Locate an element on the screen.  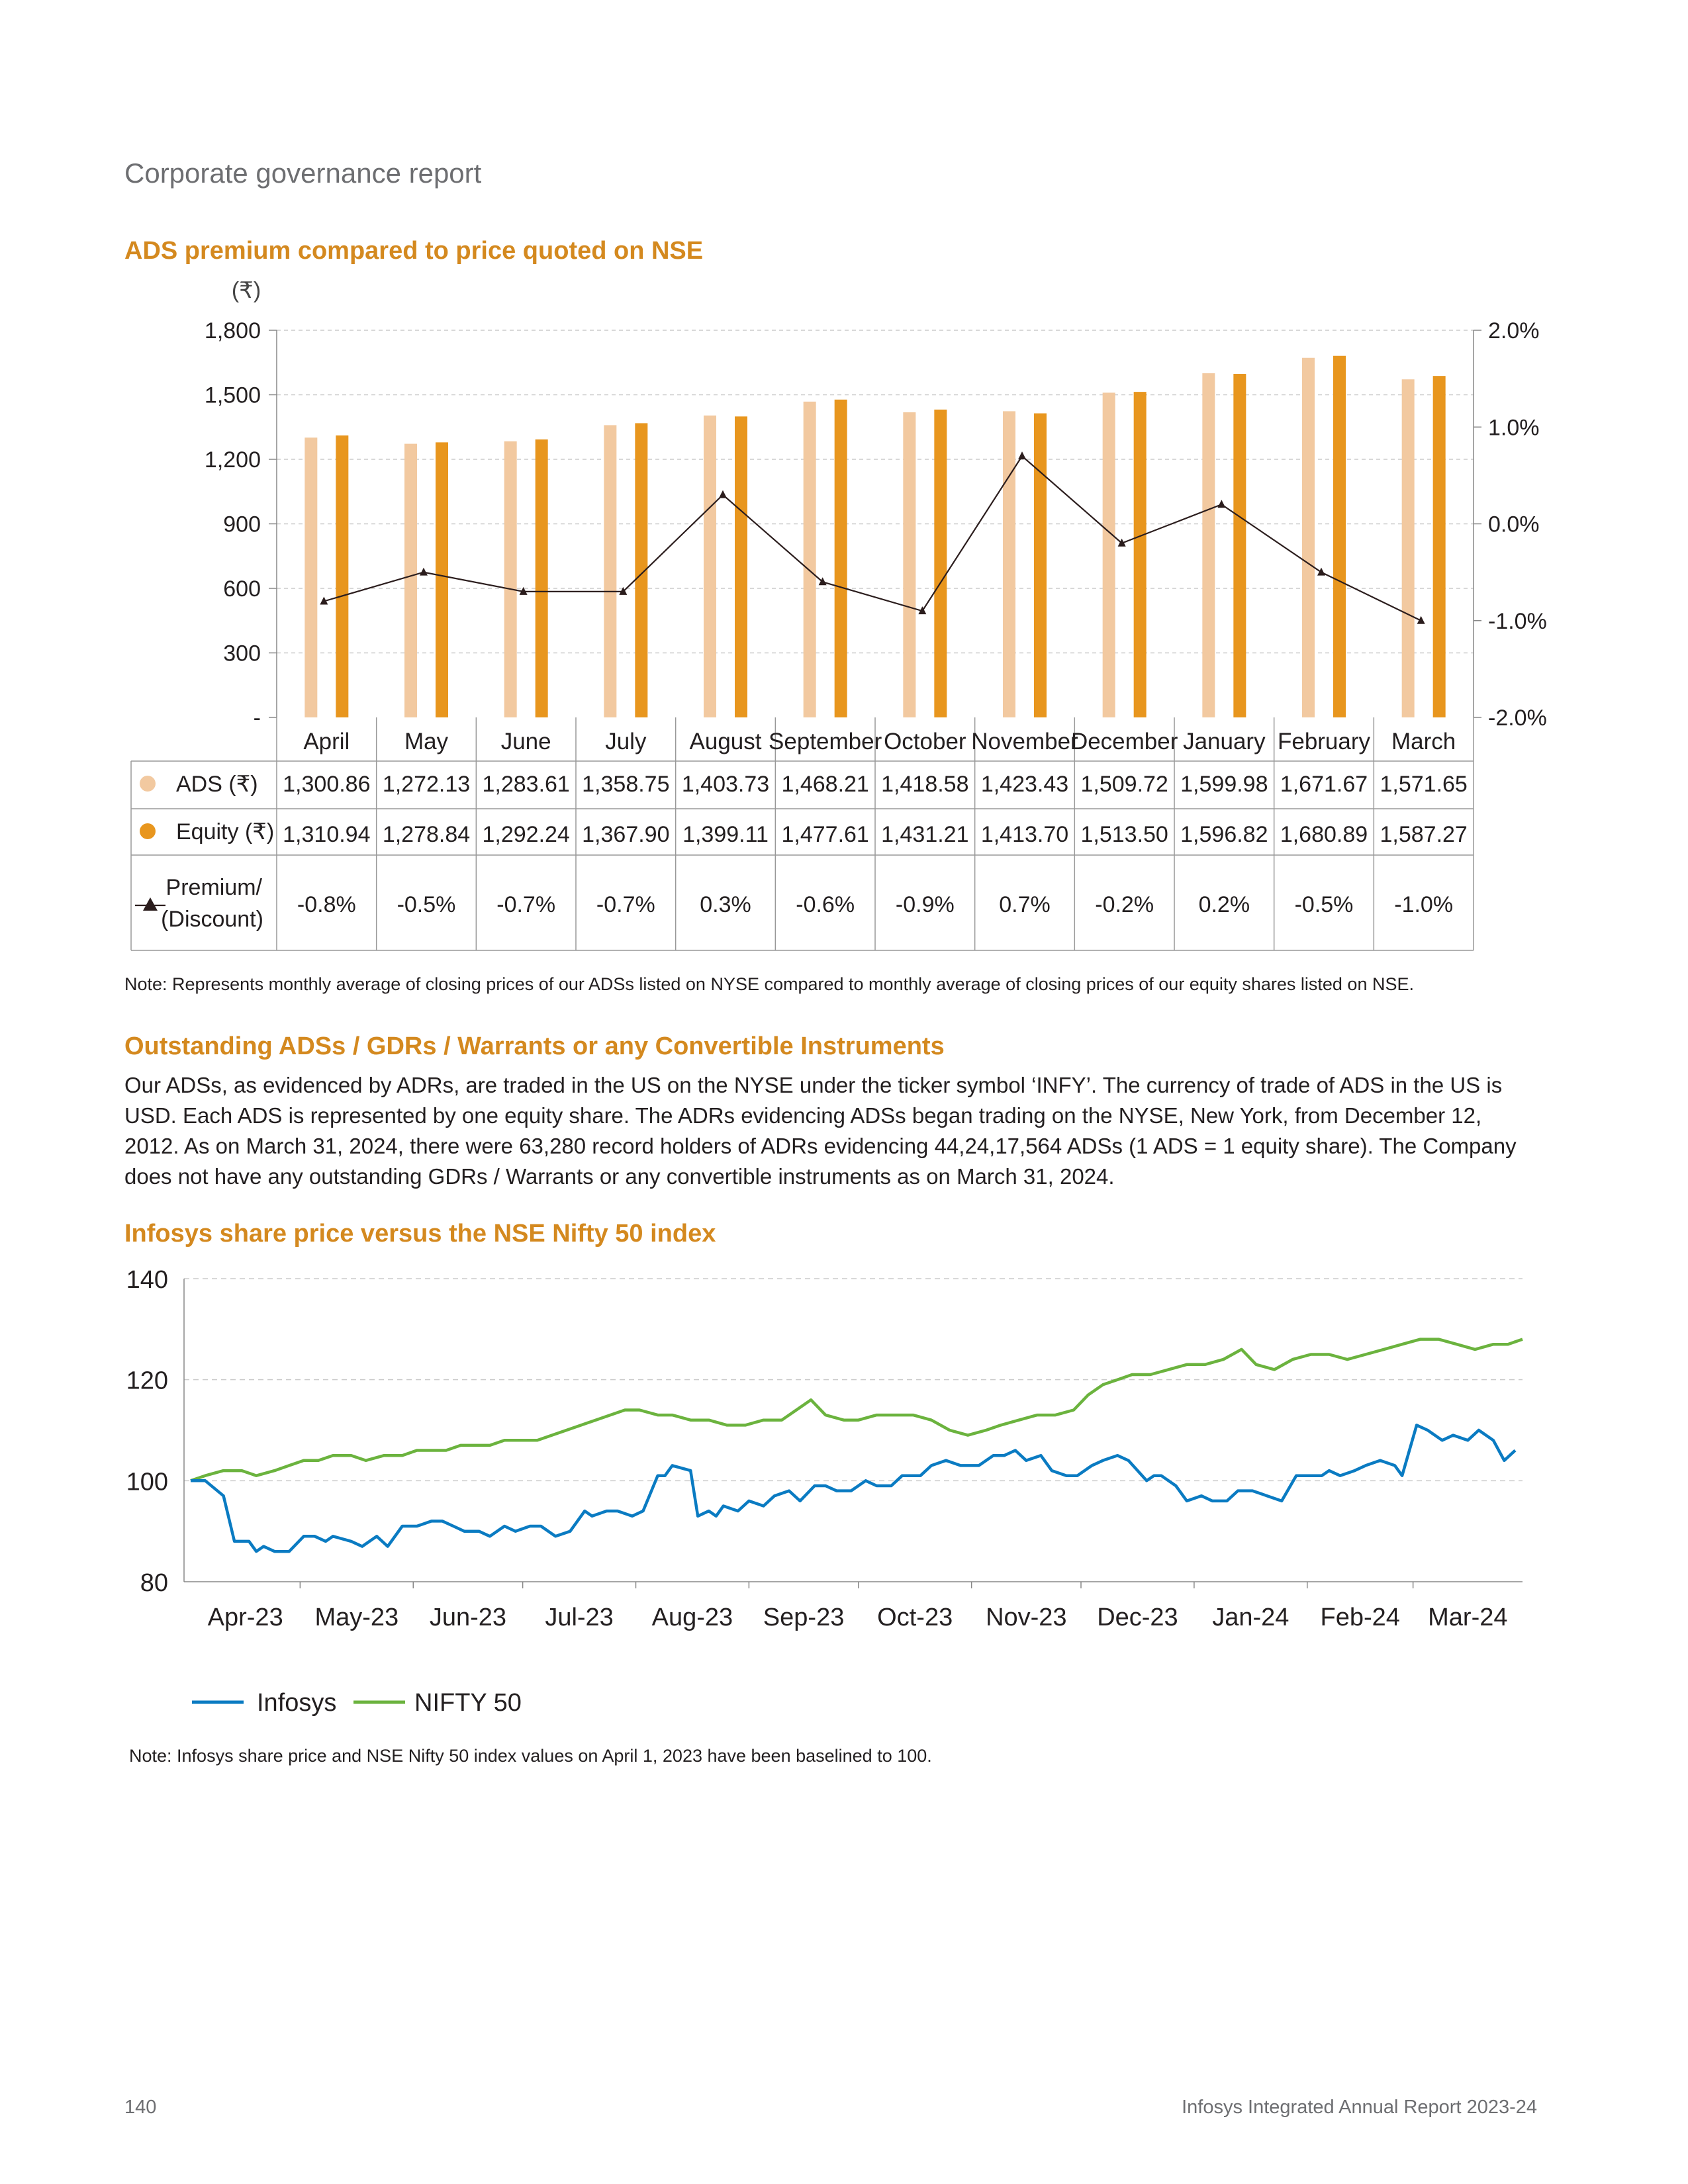
ads-value: 1,358.75 is located at coordinates (625, 785).